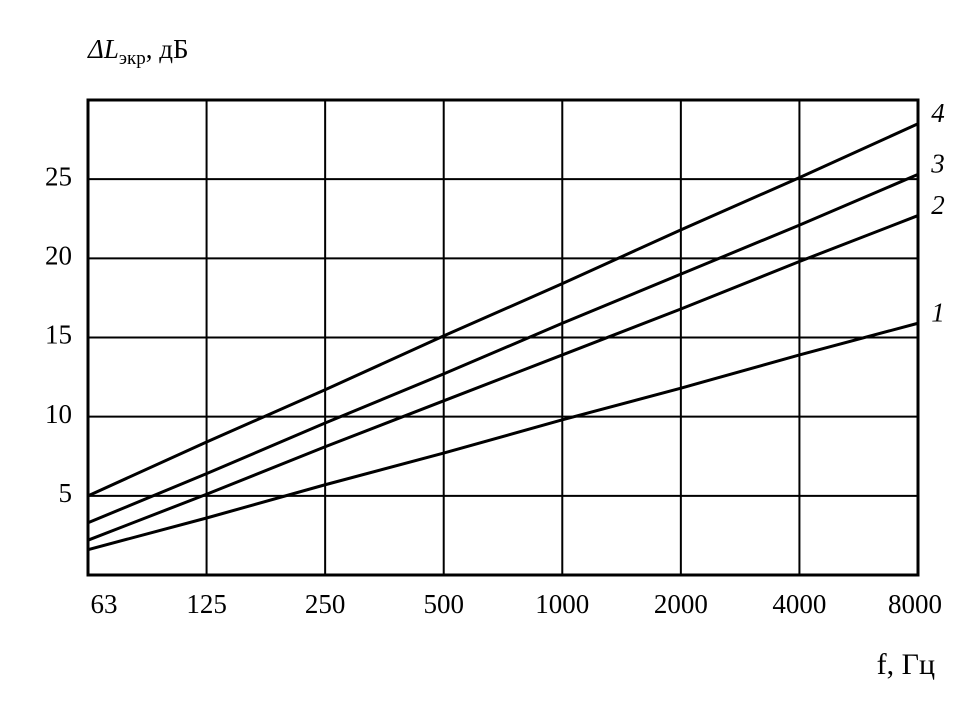  Describe the element at coordinates (167, 49) in the screenshot. I see `y-label-unit: , дБ` at that location.